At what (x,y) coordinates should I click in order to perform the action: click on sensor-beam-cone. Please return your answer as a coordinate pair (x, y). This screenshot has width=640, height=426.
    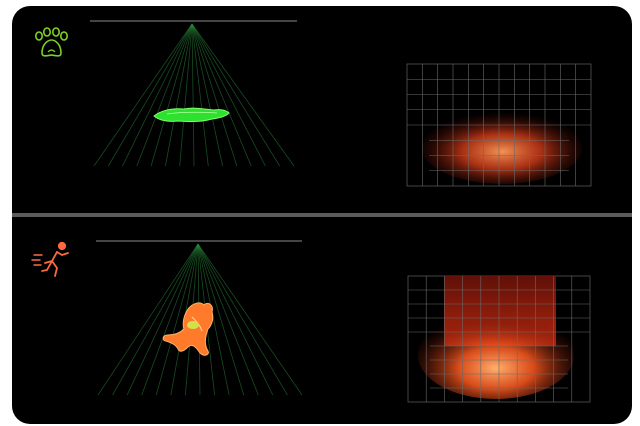
    Looking at the image, I should click on (194, 95).